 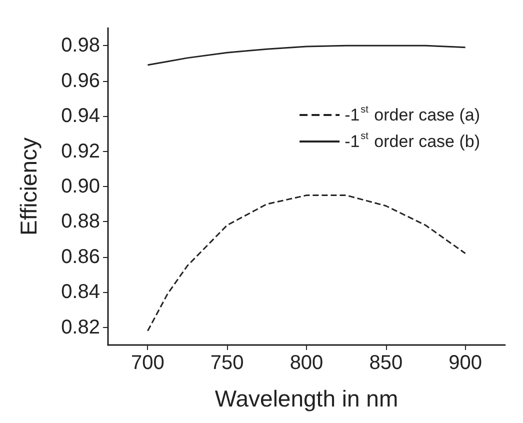 I want to click on line-series, so click(x=306, y=55).